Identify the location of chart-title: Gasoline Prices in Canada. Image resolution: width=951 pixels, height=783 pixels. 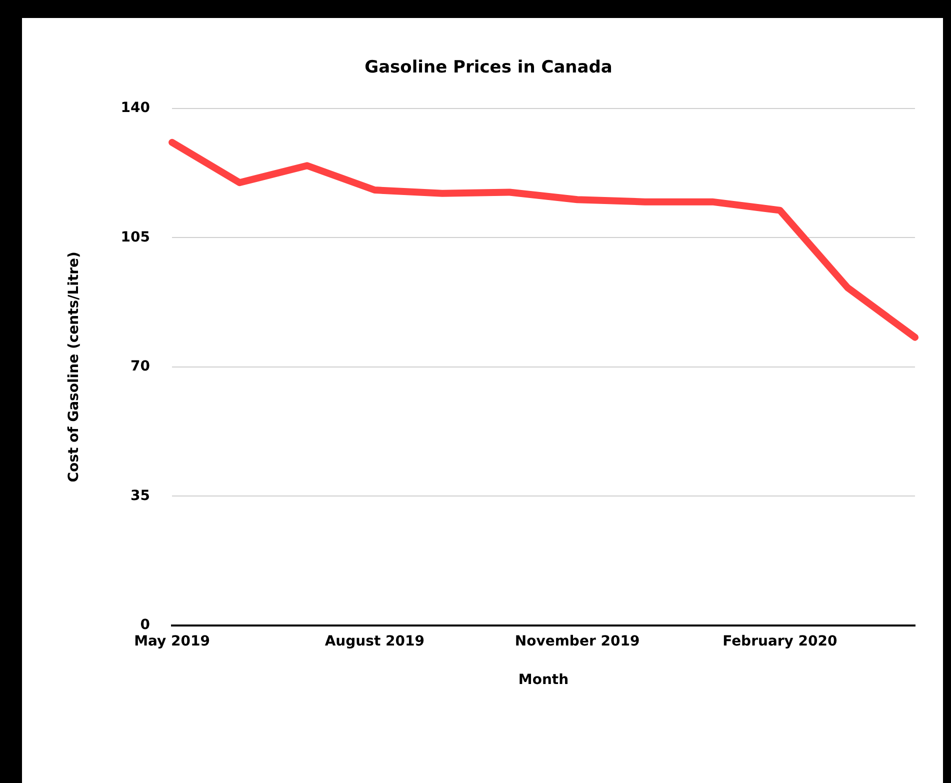
(488, 68).